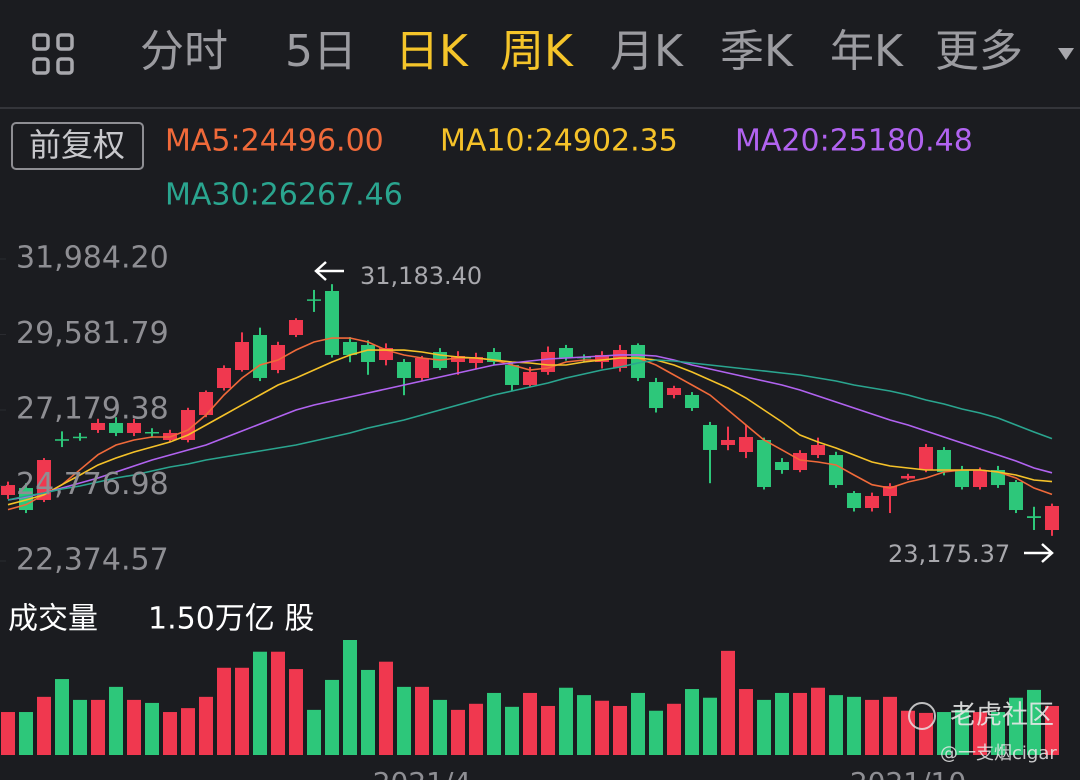 This screenshot has width=1080, height=780. Describe the element at coordinates (274, 141) in the screenshot. I see `legend-entry: MA5:24496.00` at that location.